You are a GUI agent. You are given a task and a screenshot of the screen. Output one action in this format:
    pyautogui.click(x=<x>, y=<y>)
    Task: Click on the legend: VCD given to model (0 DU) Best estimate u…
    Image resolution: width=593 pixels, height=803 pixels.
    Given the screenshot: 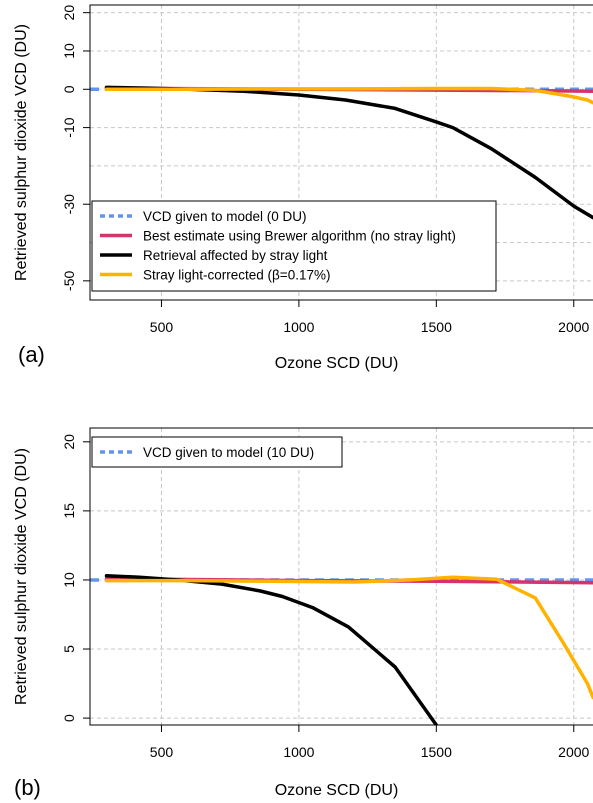 What is the action you would take?
    pyautogui.click(x=294, y=246)
    